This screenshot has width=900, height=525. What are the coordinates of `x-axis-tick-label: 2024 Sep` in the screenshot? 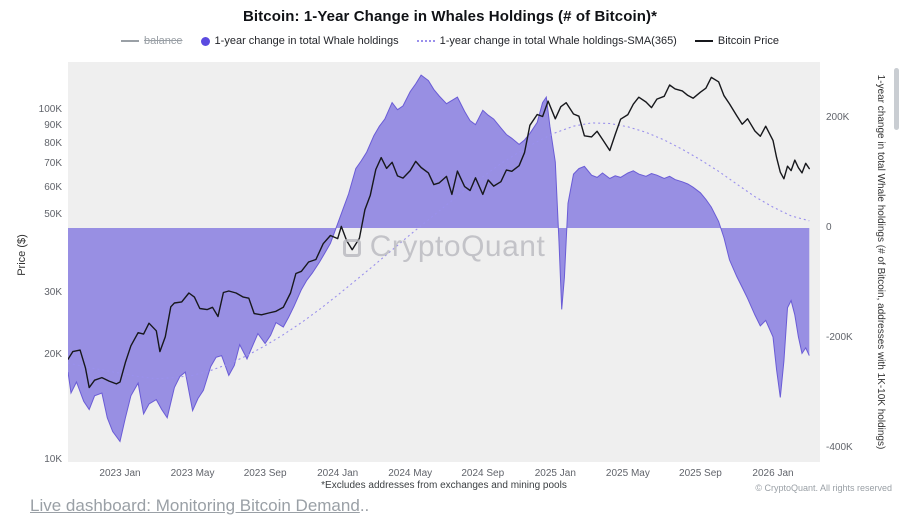 It's located at (483, 473).